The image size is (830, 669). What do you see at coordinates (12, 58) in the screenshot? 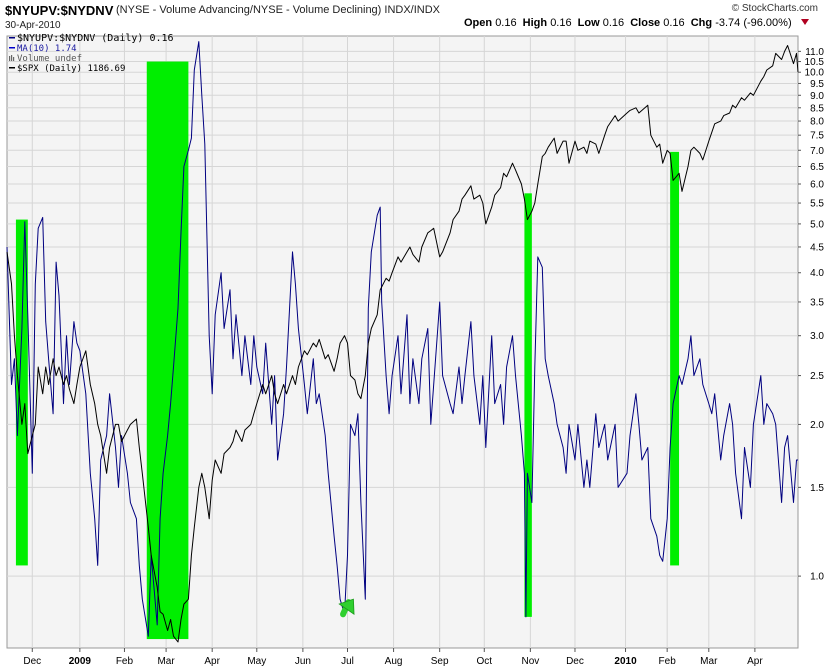
I see `volume-bars-icon` at bounding box center [12, 58].